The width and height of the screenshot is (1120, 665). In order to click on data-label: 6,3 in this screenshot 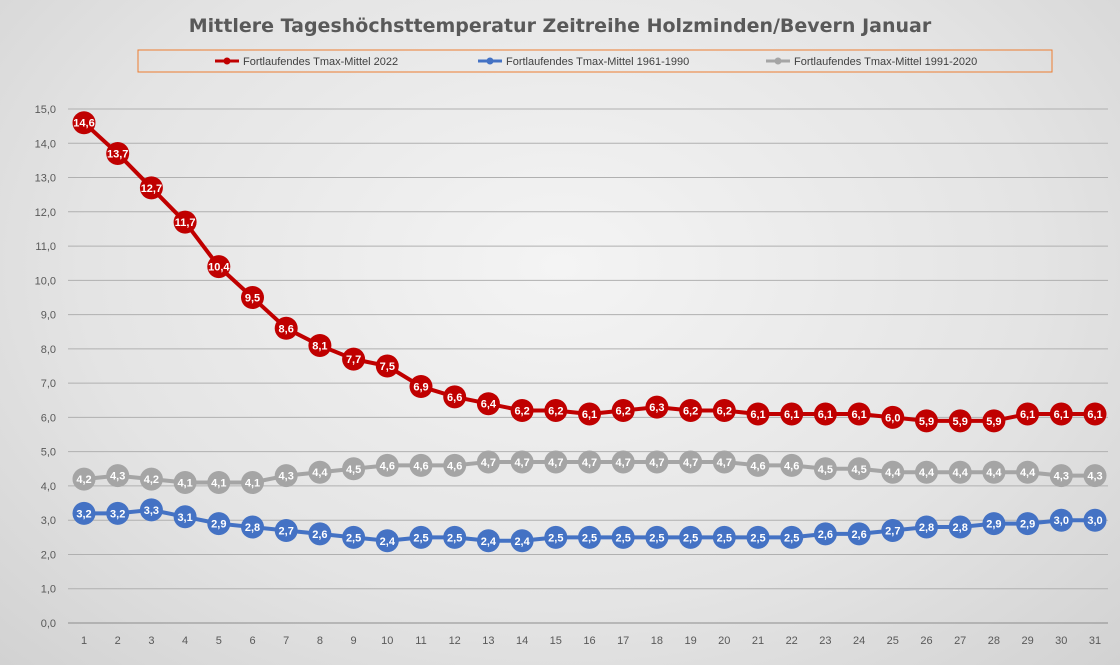, I will do `click(656, 408)`.